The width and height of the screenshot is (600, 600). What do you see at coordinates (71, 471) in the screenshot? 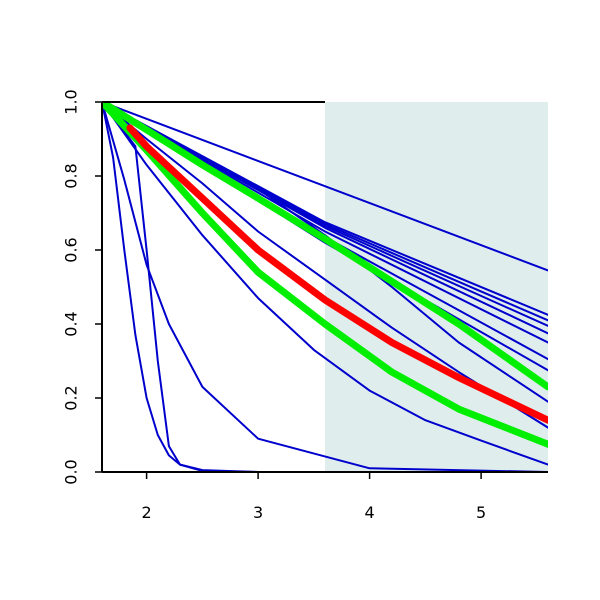
I see `y-tick-label: 0.0` at bounding box center [71, 471].